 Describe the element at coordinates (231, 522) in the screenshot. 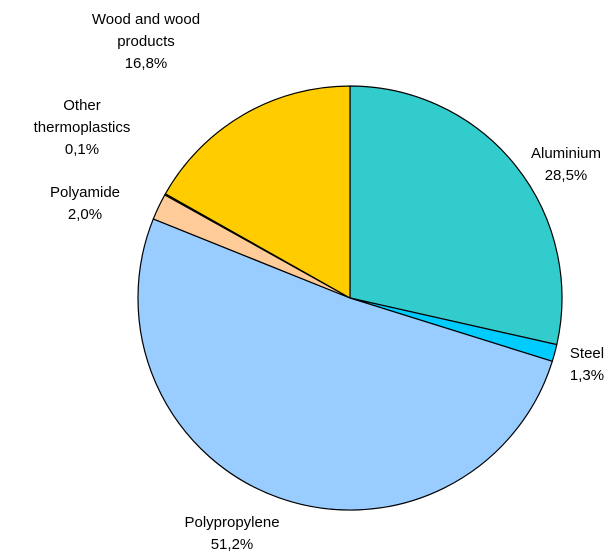

I see `slice-label-line: Polypropylene` at that location.